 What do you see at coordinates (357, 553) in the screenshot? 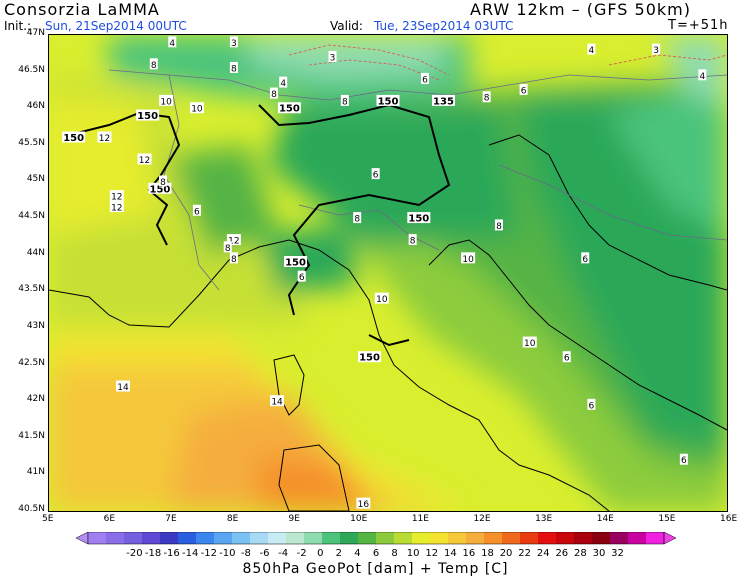
I see `legend-tick-label: 4` at bounding box center [357, 553].